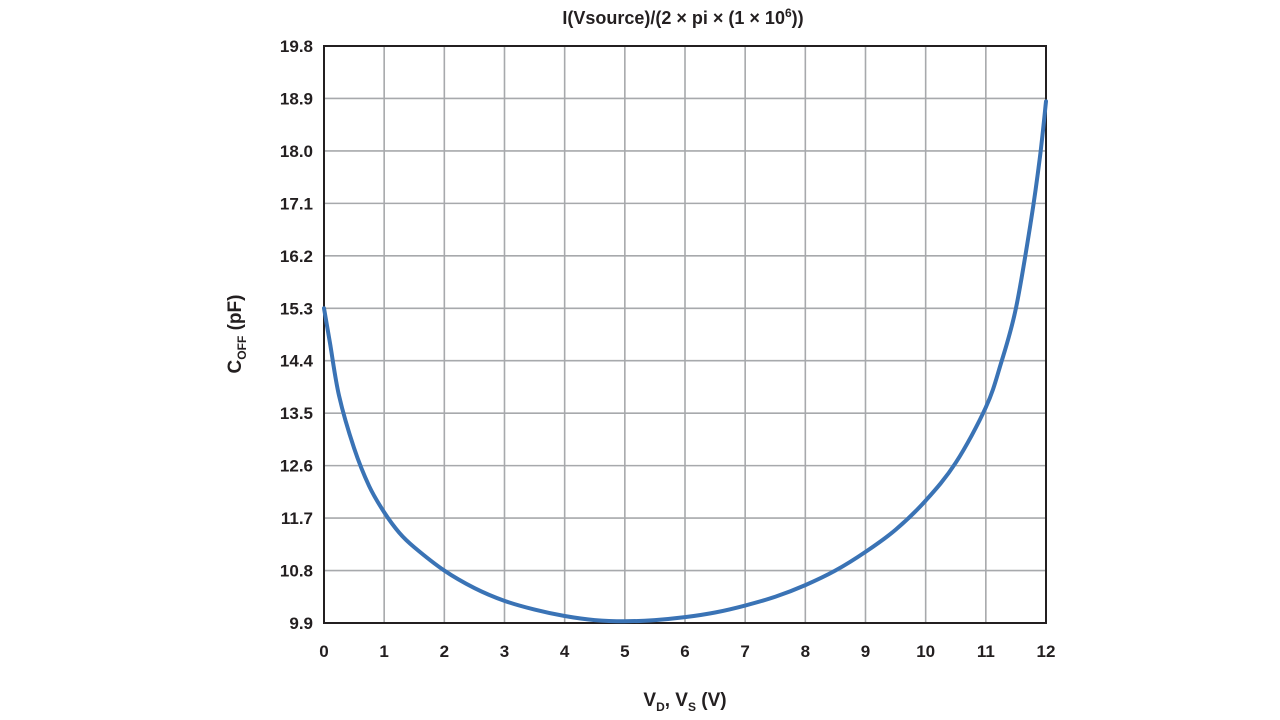  I want to click on y-tick-label: 11.7, so click(297, 518).